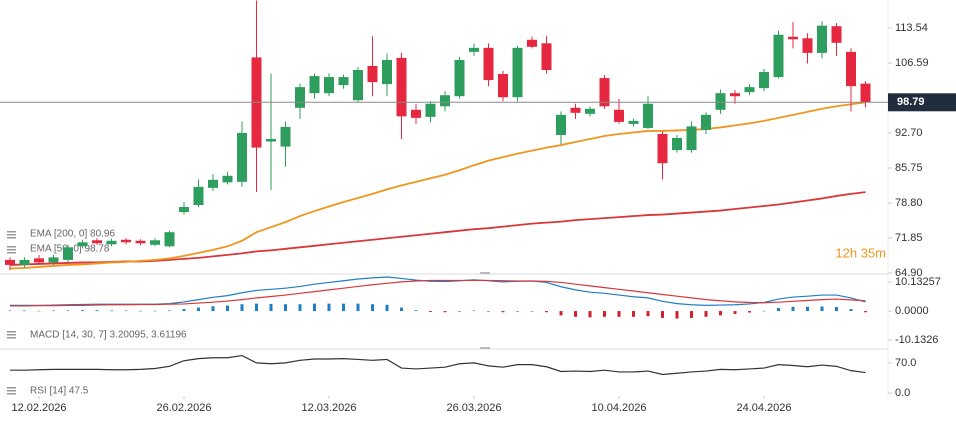  What do you see at coordinates (72, 234) in the screenshot?
I see `legend-entry: EMA [200, 0] 80.96` at bounding box center [72, 234].